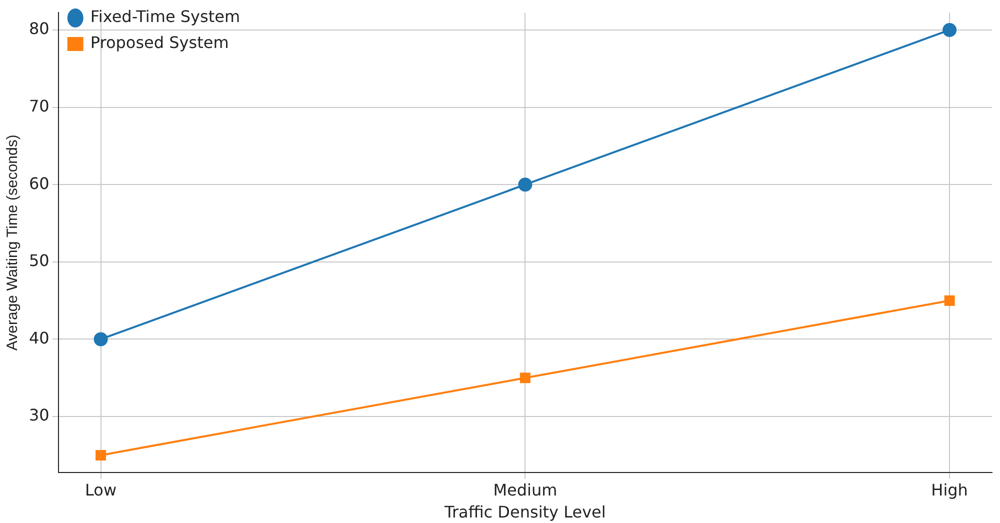  Describe the element at coordinates (165, 16) in the screenshot. I see `legend-label: Fixed-Time System` at that location.